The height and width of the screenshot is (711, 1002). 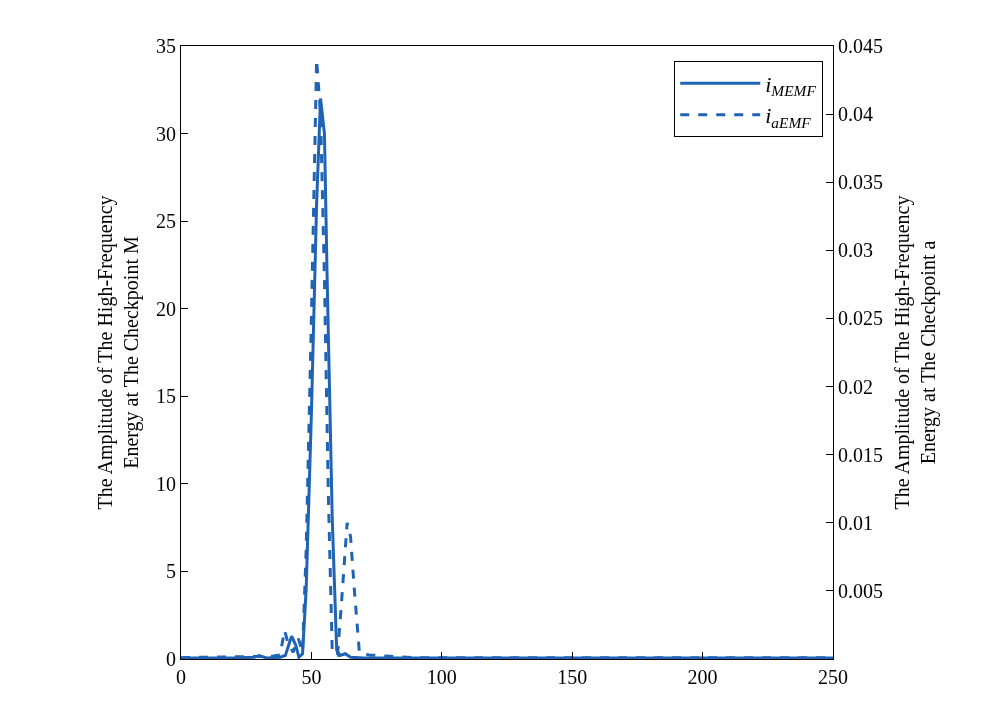 I want to click on y2-tick-label: 0.04, so click(x=855, y=114).